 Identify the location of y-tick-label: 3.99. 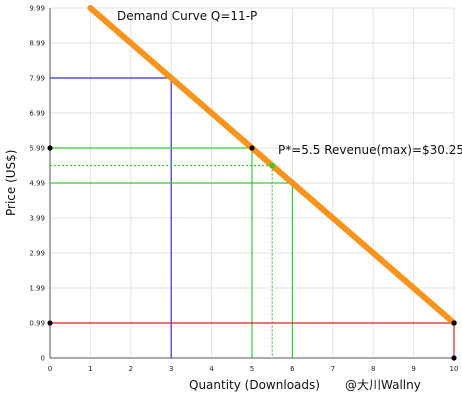
(37, 219).